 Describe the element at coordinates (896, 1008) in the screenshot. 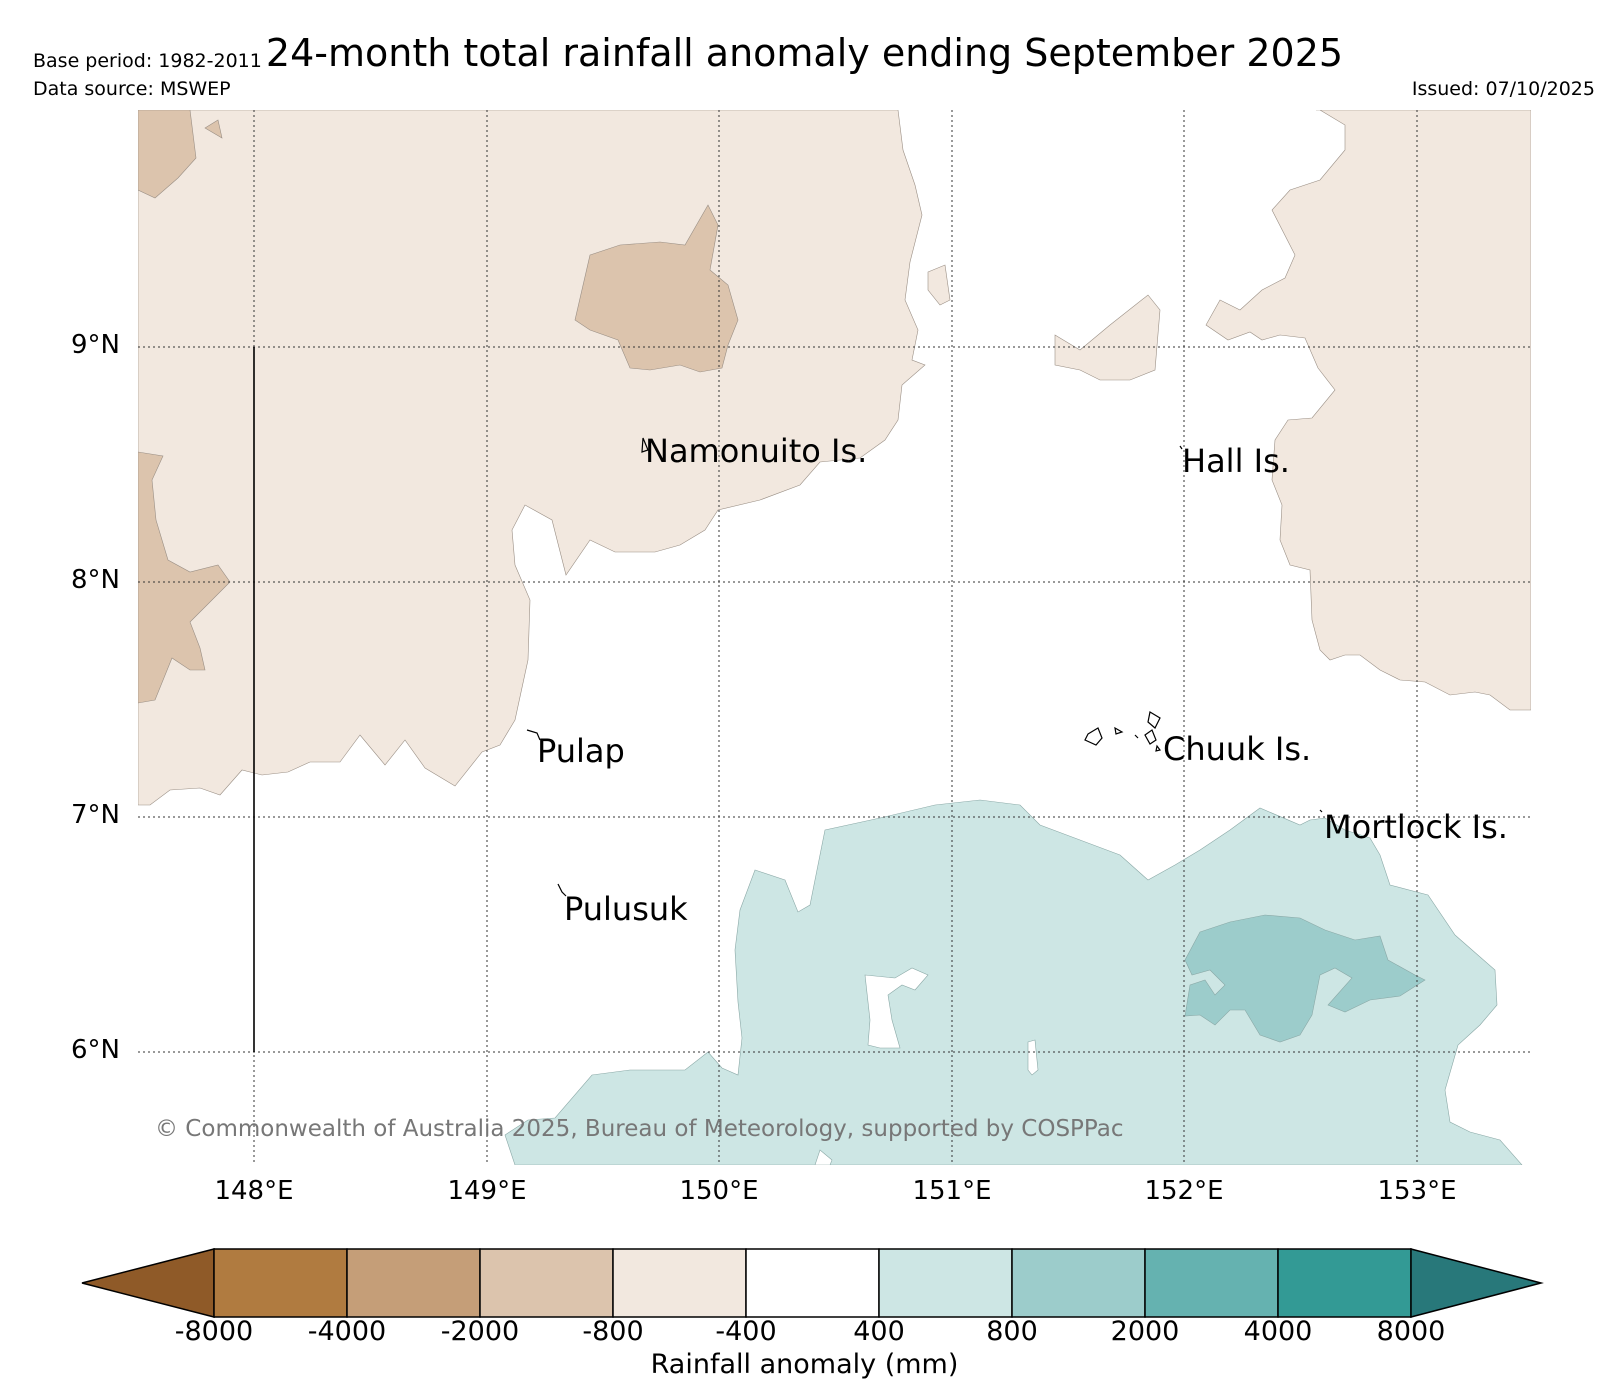

I see `neutral-hole-a` at that location.